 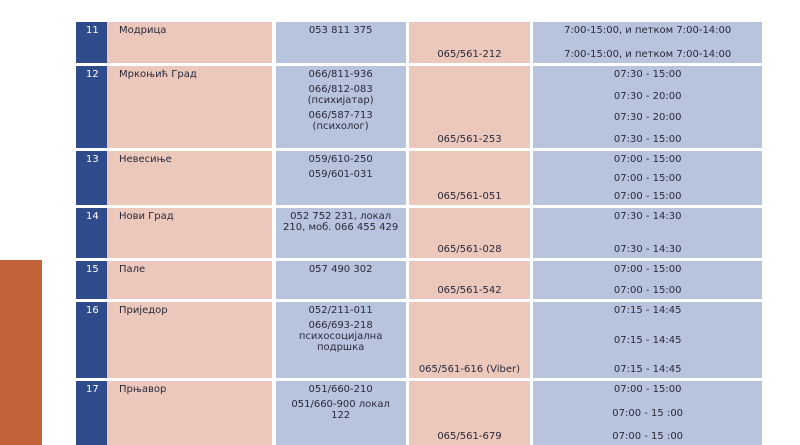 I want to click on row-number: 16, so click(x=91, y=340).